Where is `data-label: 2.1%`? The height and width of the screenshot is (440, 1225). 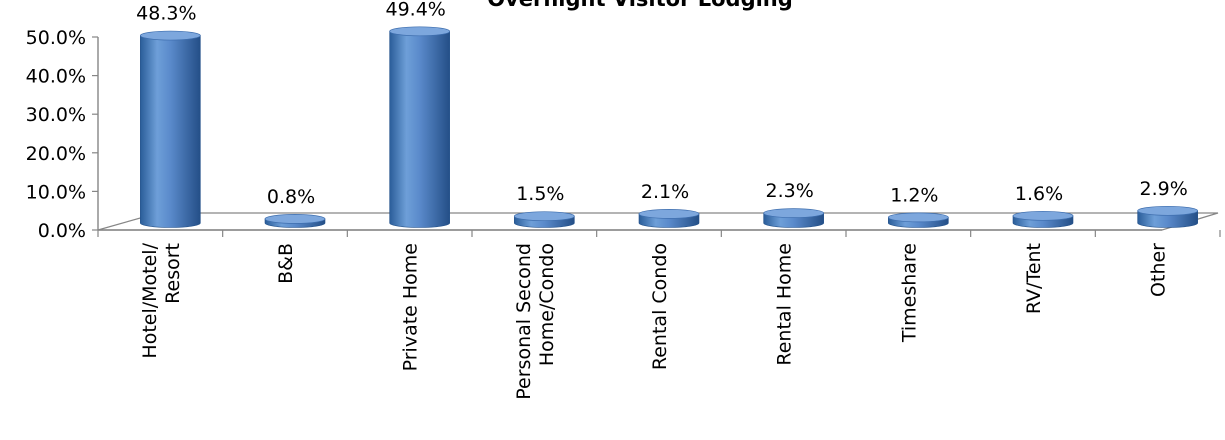 data-label: 2.1% is located at coordinates (665, 192).